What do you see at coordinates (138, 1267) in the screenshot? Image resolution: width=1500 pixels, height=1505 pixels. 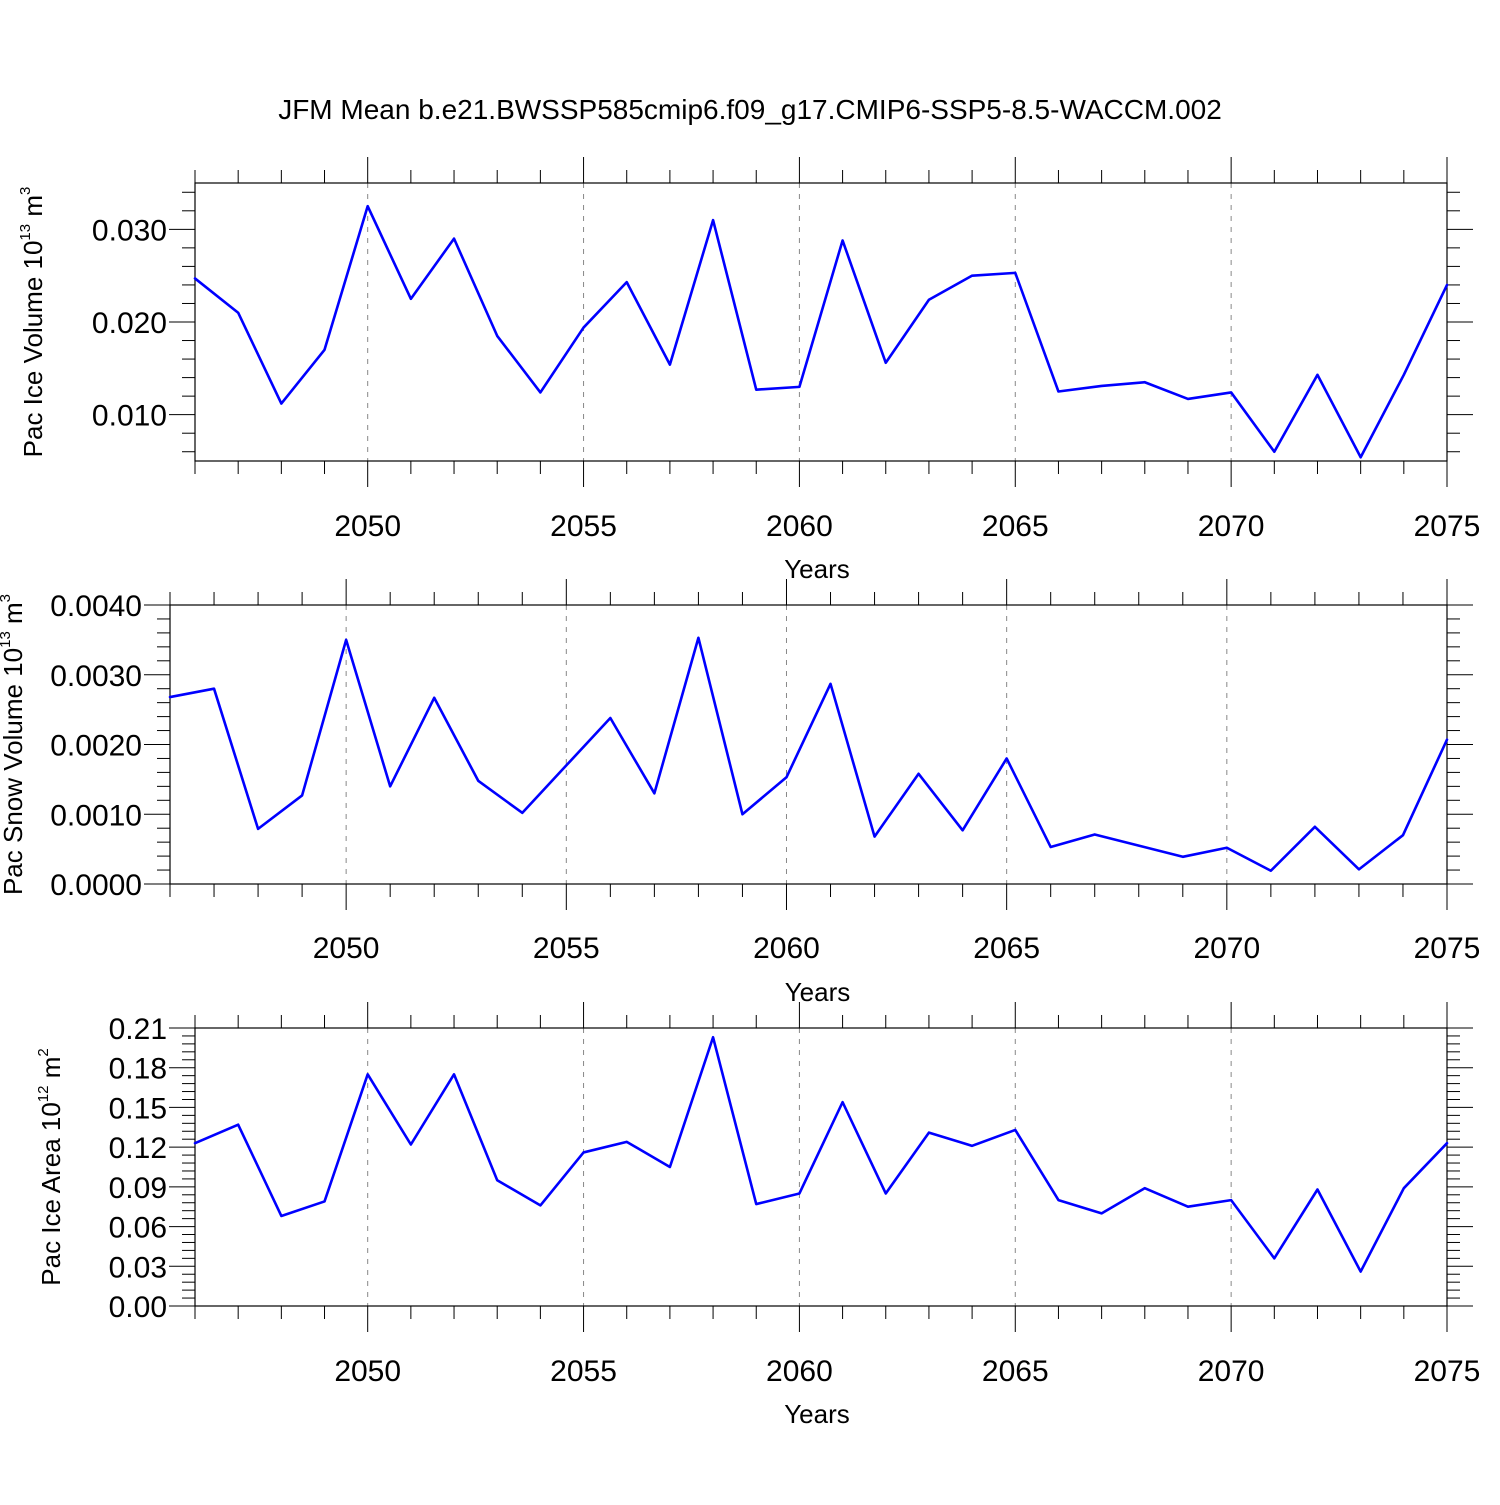 I see `y-tick-label: 0.03` at bounding box center [138, 1267].